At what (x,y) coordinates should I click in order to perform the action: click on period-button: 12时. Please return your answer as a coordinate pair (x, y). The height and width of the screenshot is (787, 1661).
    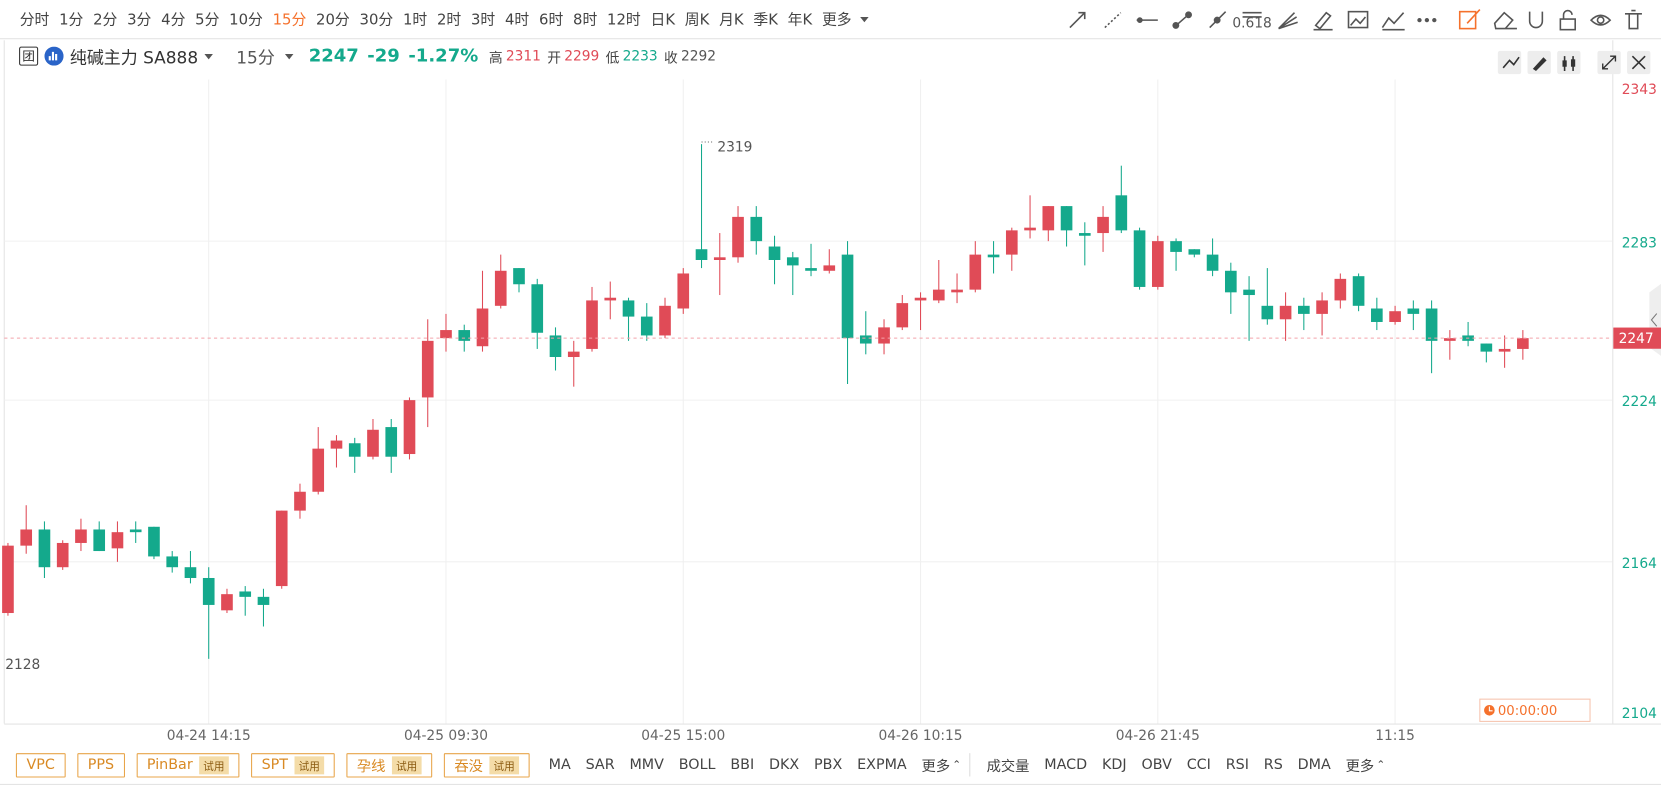
    Looking at the image, I should click on (624, 20).